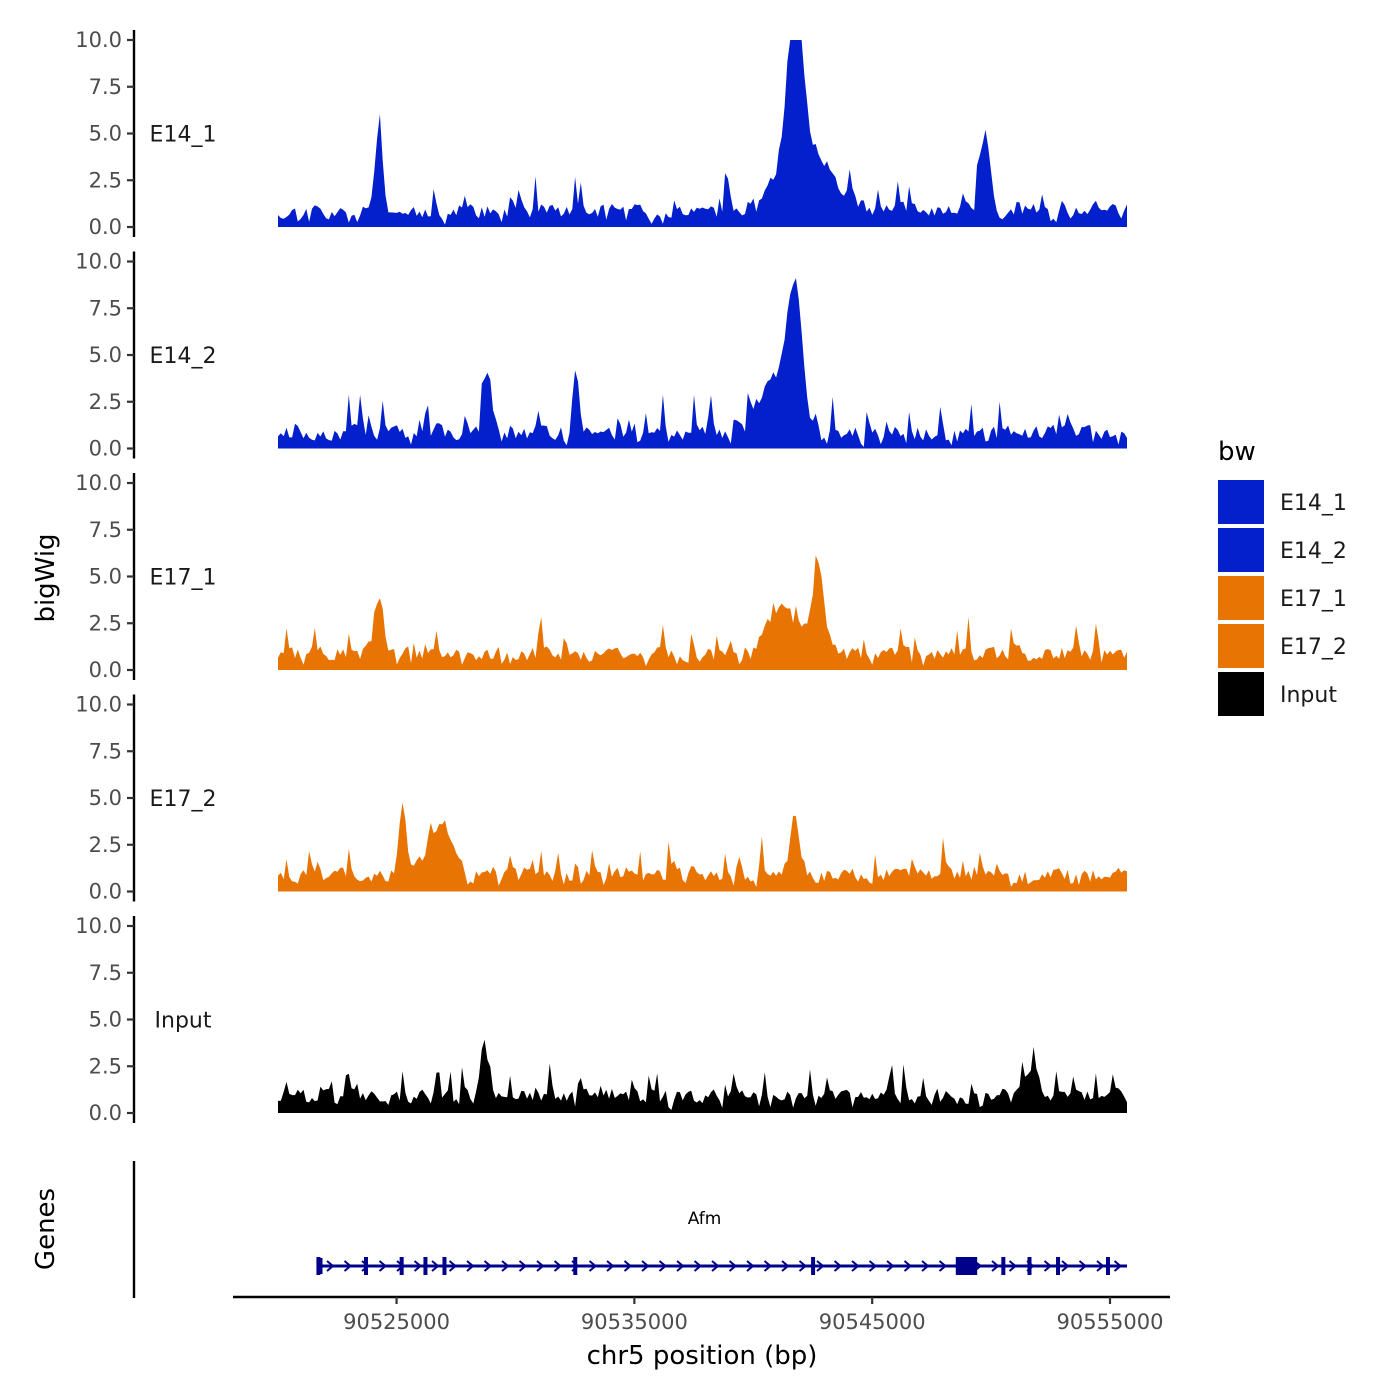  Describe the element at coordinates (396, 1322) in the screenshot. I see `x-tick-label: 90525000` at that location.